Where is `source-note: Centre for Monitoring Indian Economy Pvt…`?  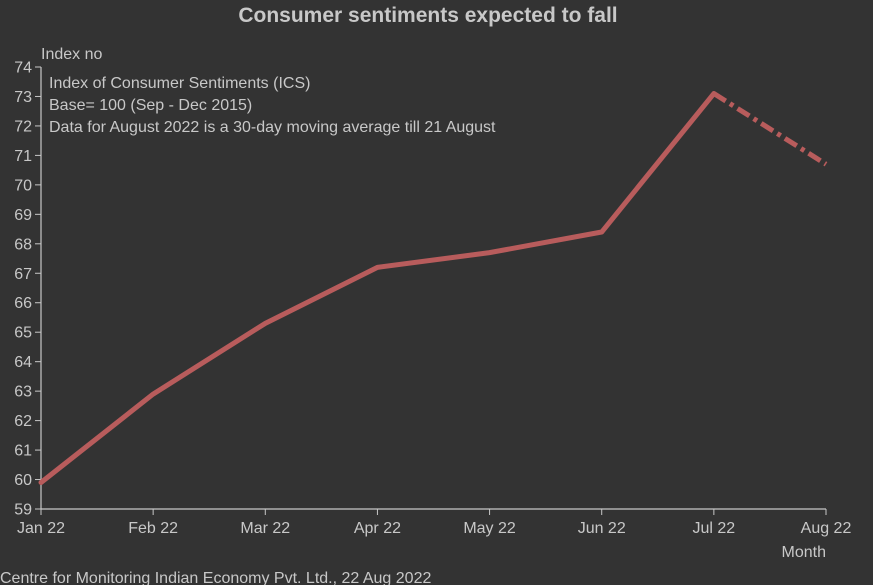
source-note: Centre for Monitoring Indian Economy Pvt… is located at coordinates (215, 577).